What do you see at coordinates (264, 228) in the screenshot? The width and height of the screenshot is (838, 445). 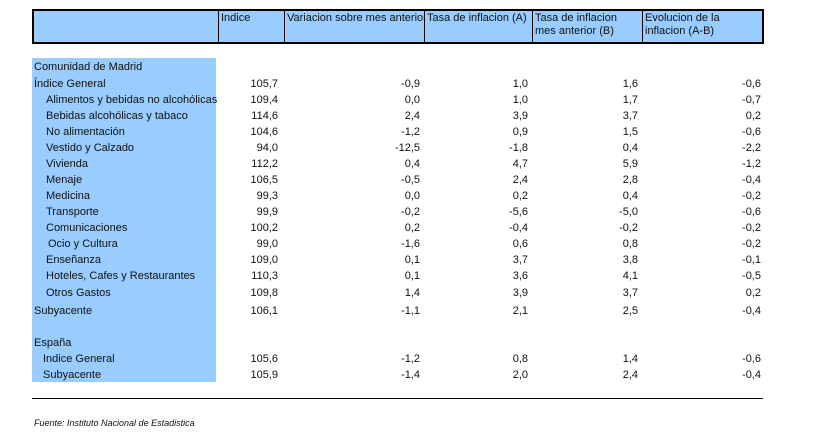 I see `cell-value: 100,2` at bounding box center [264, 228].